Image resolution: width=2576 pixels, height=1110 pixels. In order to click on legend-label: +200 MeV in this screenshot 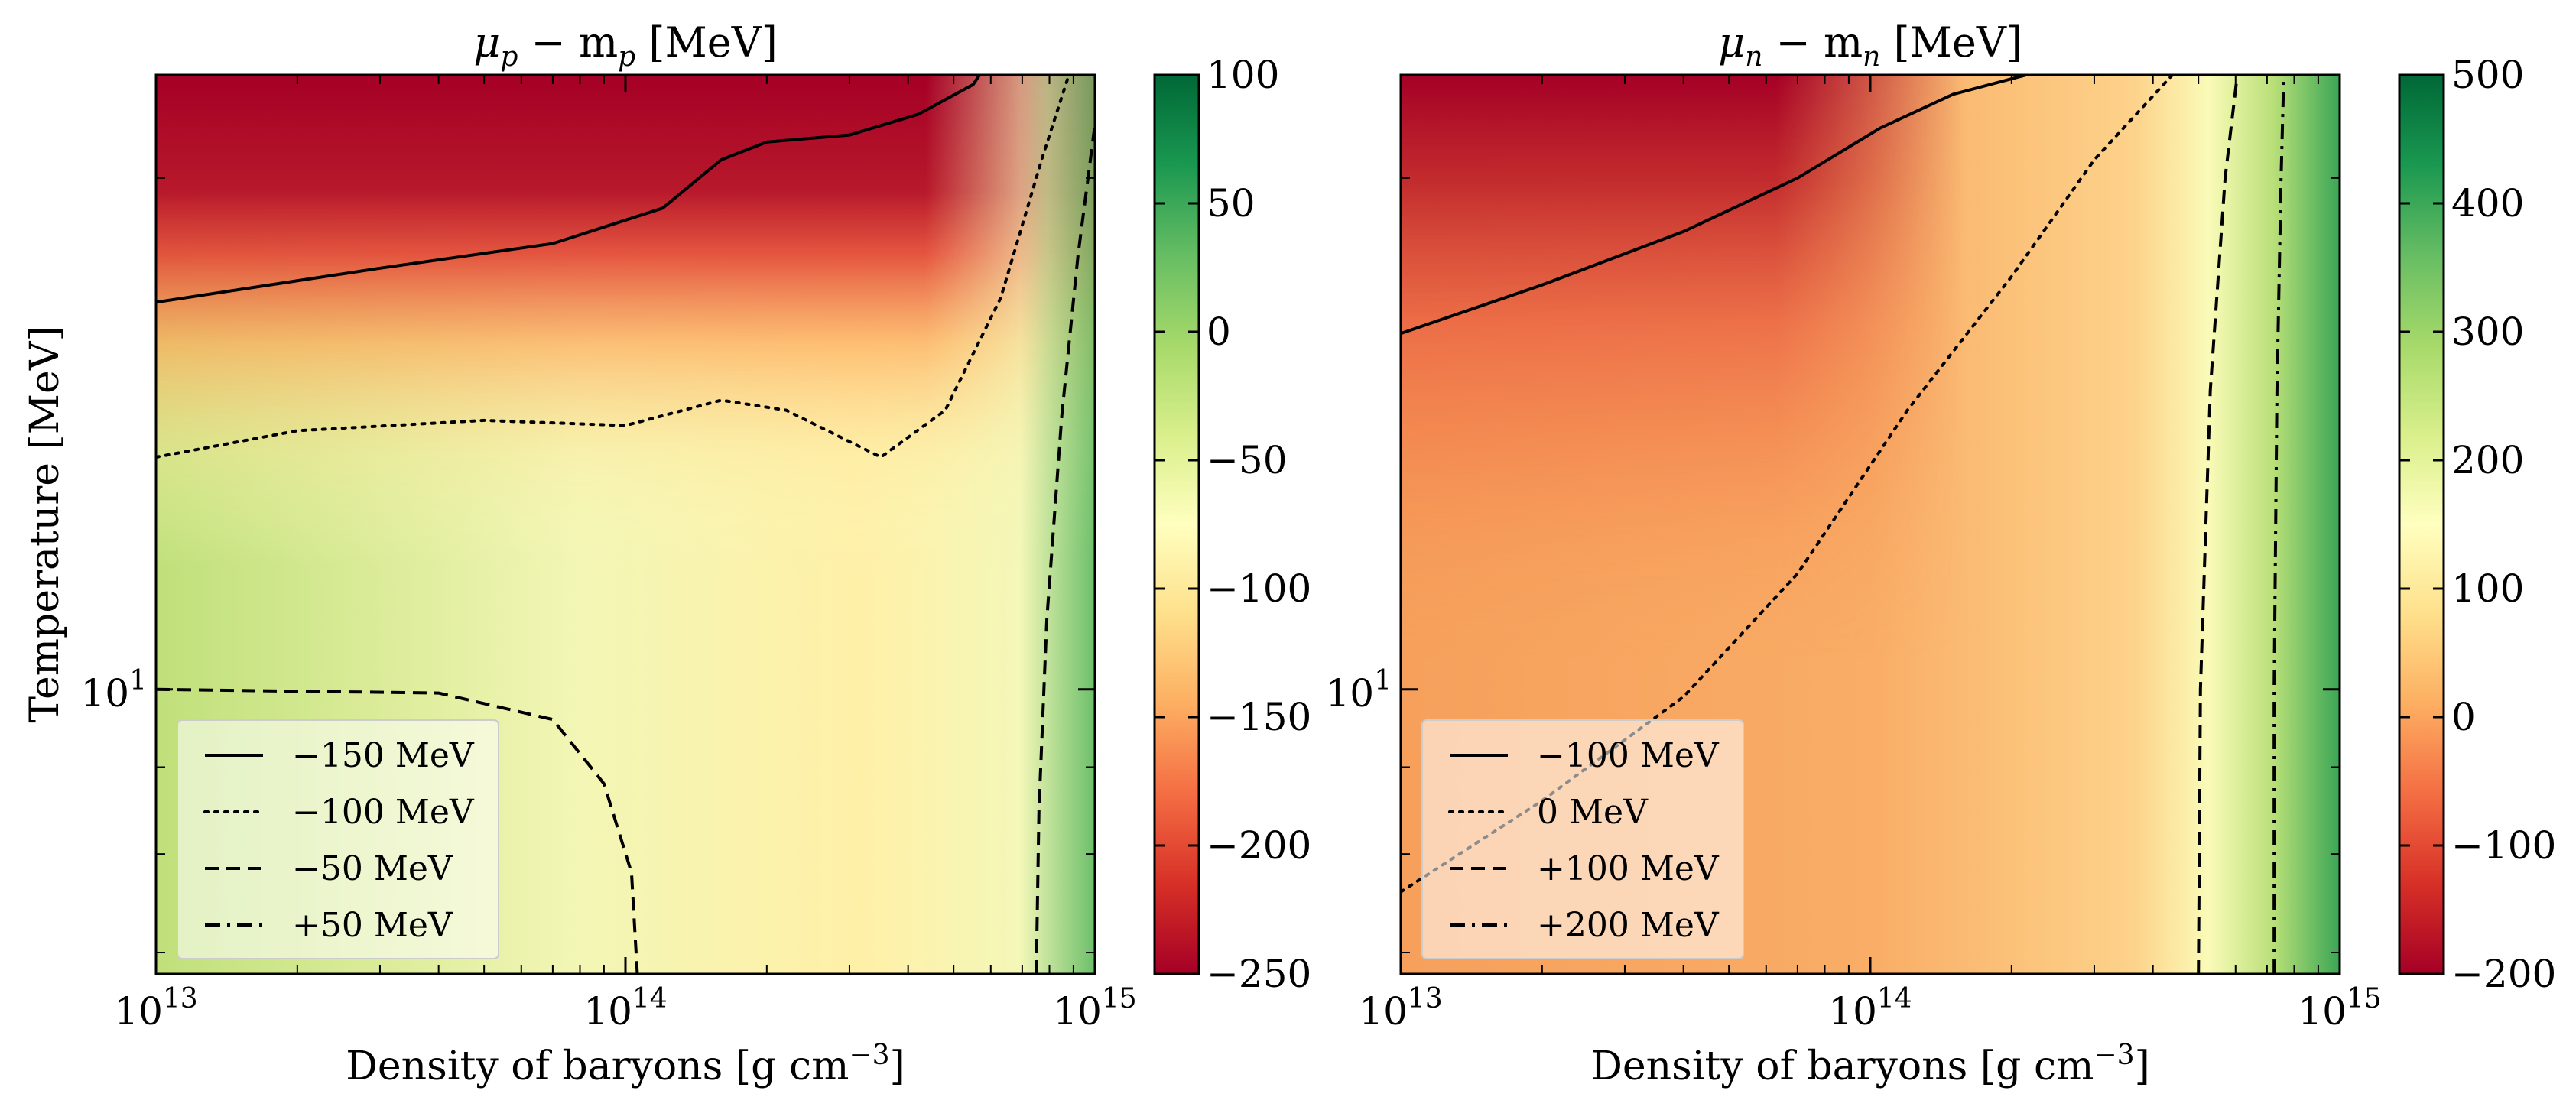, I will do `click(1629, 925)`.